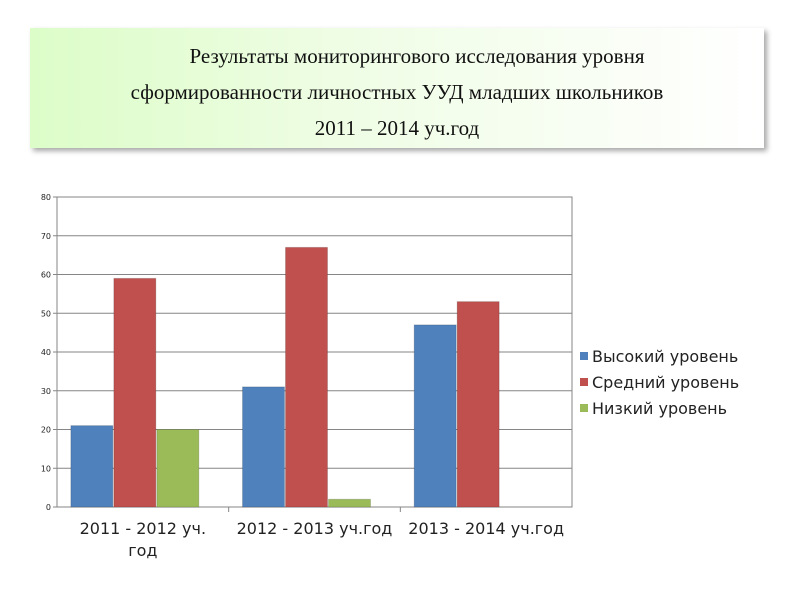 The width and height of the screenshot is (800, 600). What do you see at coordinates (659, 408) in the screenshot?
I see `legend-label: Низкий уровень` at bounding box center [659, 408].